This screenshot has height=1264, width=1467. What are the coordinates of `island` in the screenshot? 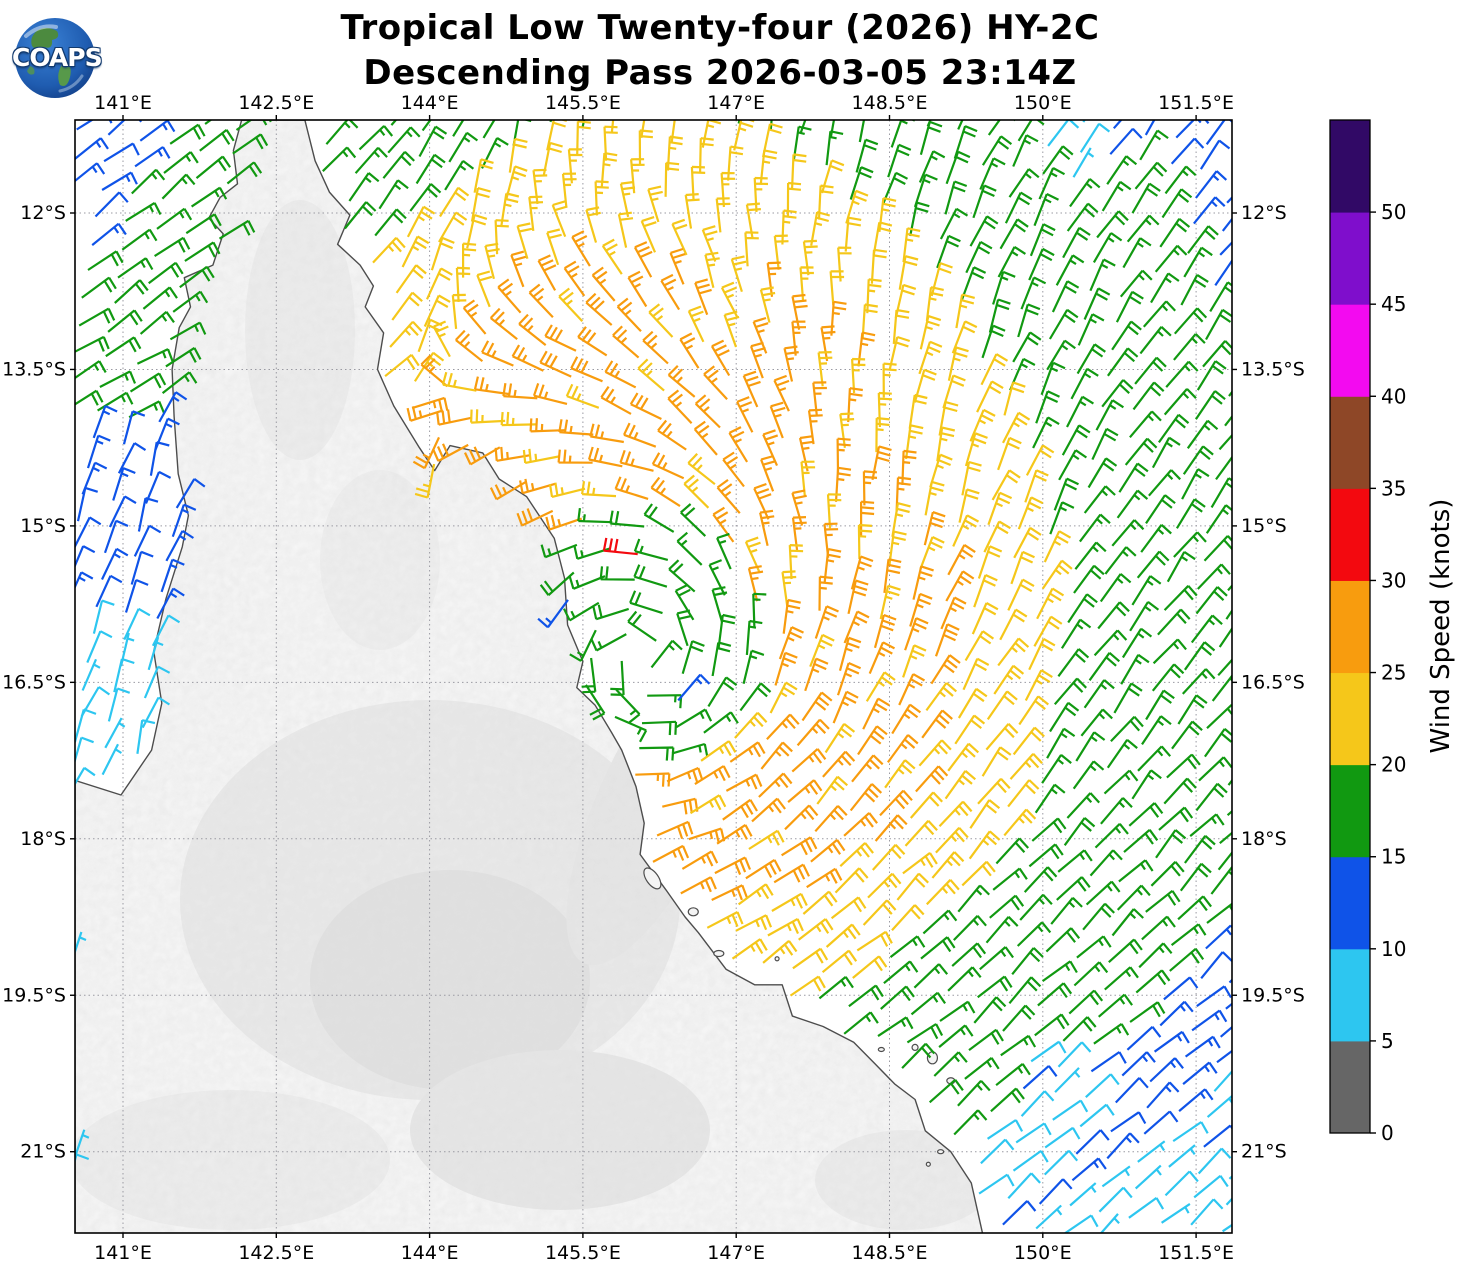 It's located at (719, 953).